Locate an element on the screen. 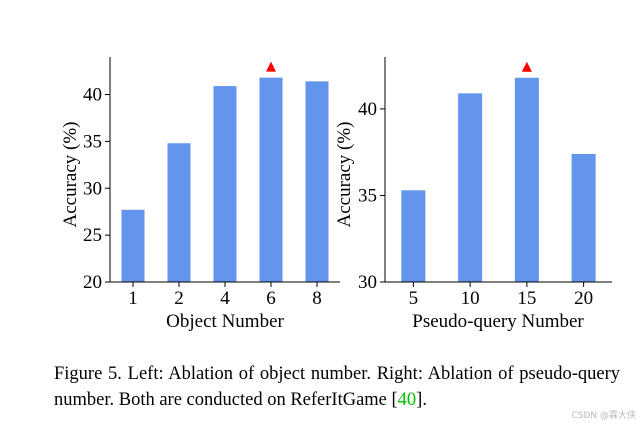 This screenshot has width=644, height=427. x-tick-label: 6 is located at coordinates (271, 298).